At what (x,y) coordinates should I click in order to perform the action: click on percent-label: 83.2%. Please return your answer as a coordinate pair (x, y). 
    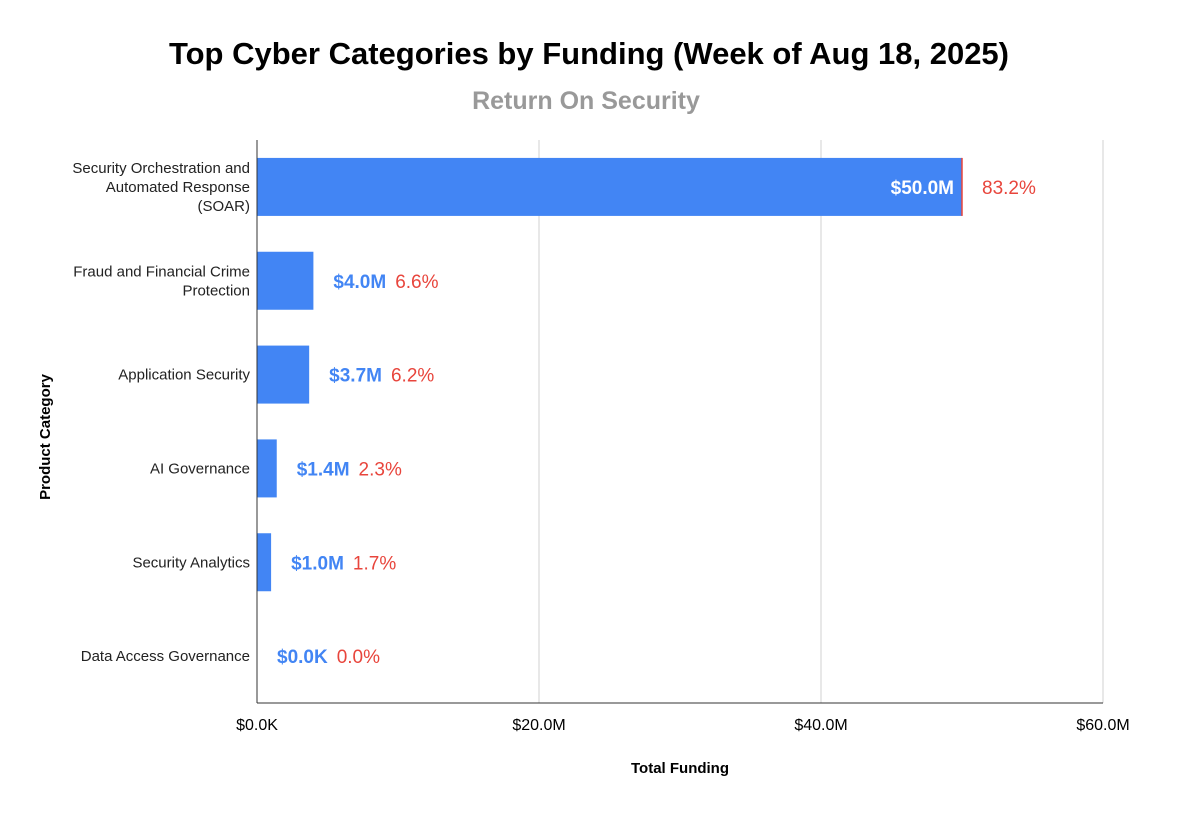
    Looking at the image, I should click on (1009, 188).